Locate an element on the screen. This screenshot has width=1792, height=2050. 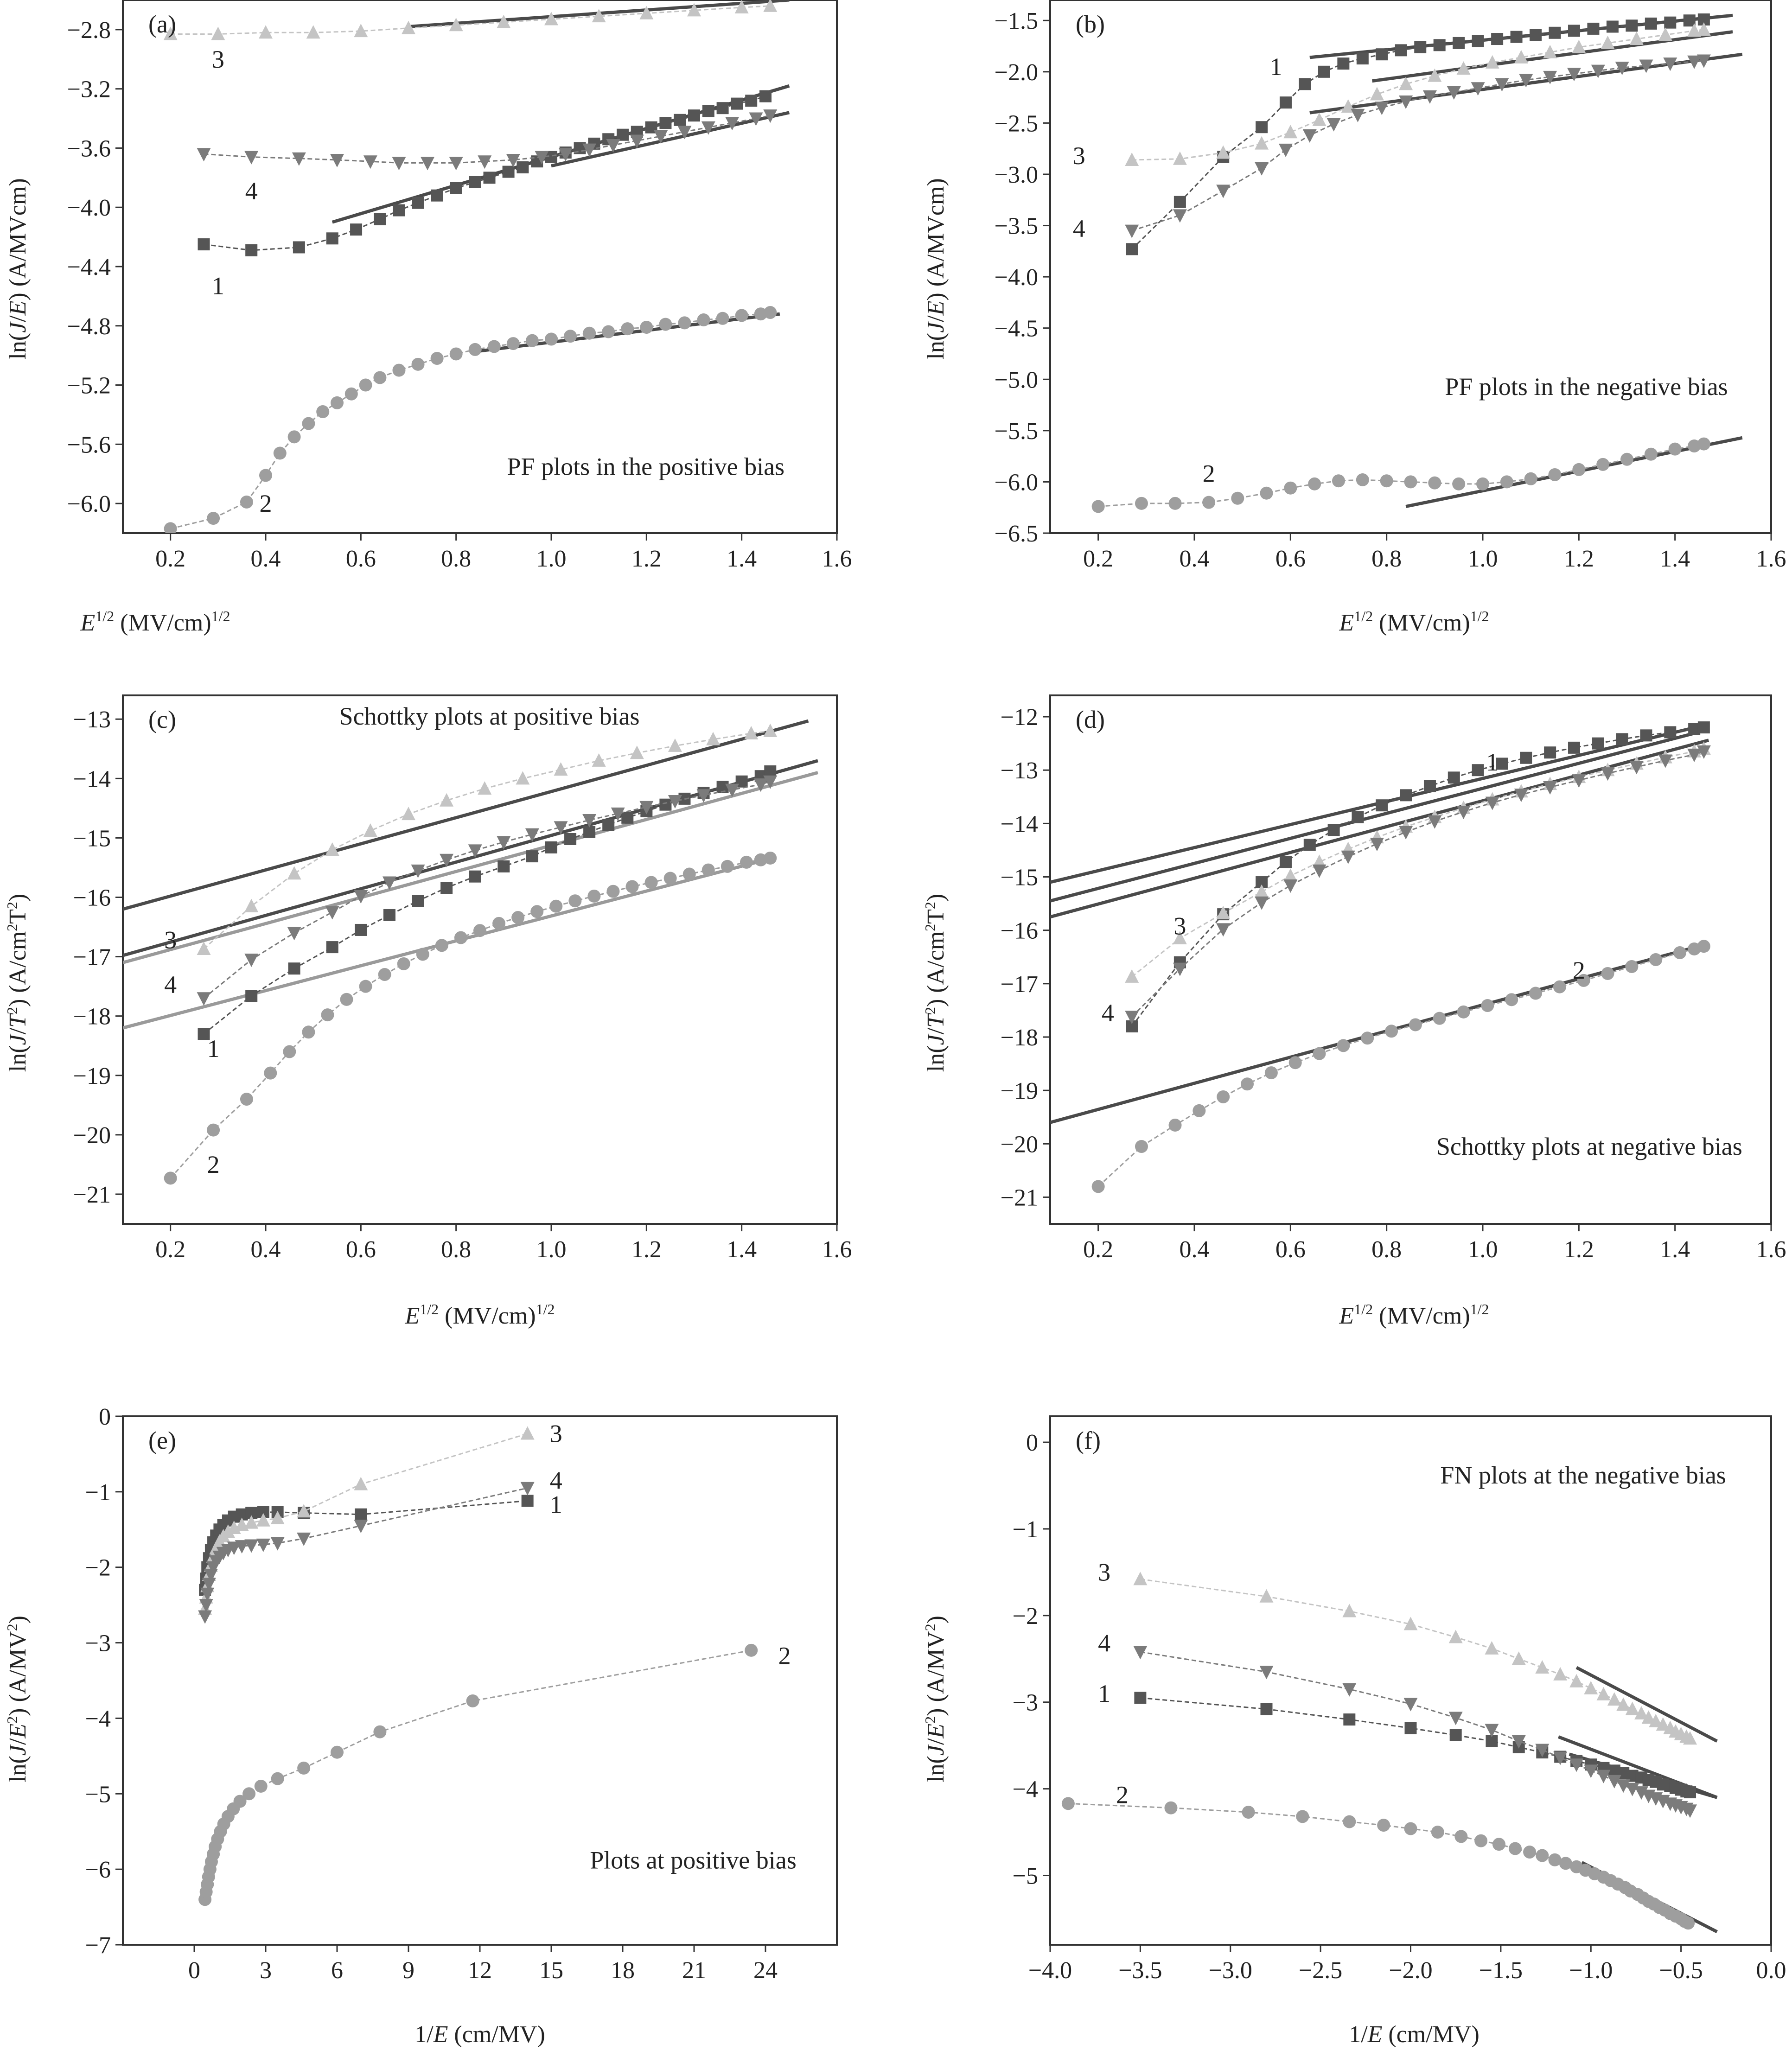
chart-d-ytick-label: −12 is located at coordinates (1019, 717).